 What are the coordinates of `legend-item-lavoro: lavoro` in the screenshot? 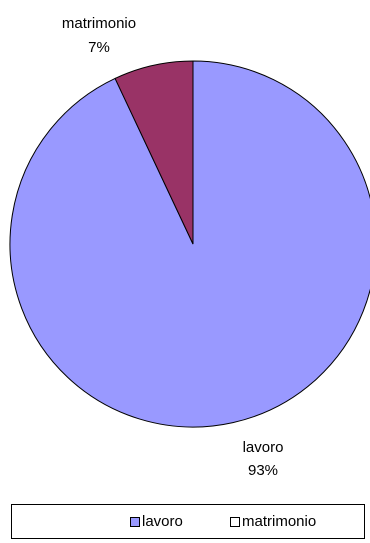 It's located at (156, 522).